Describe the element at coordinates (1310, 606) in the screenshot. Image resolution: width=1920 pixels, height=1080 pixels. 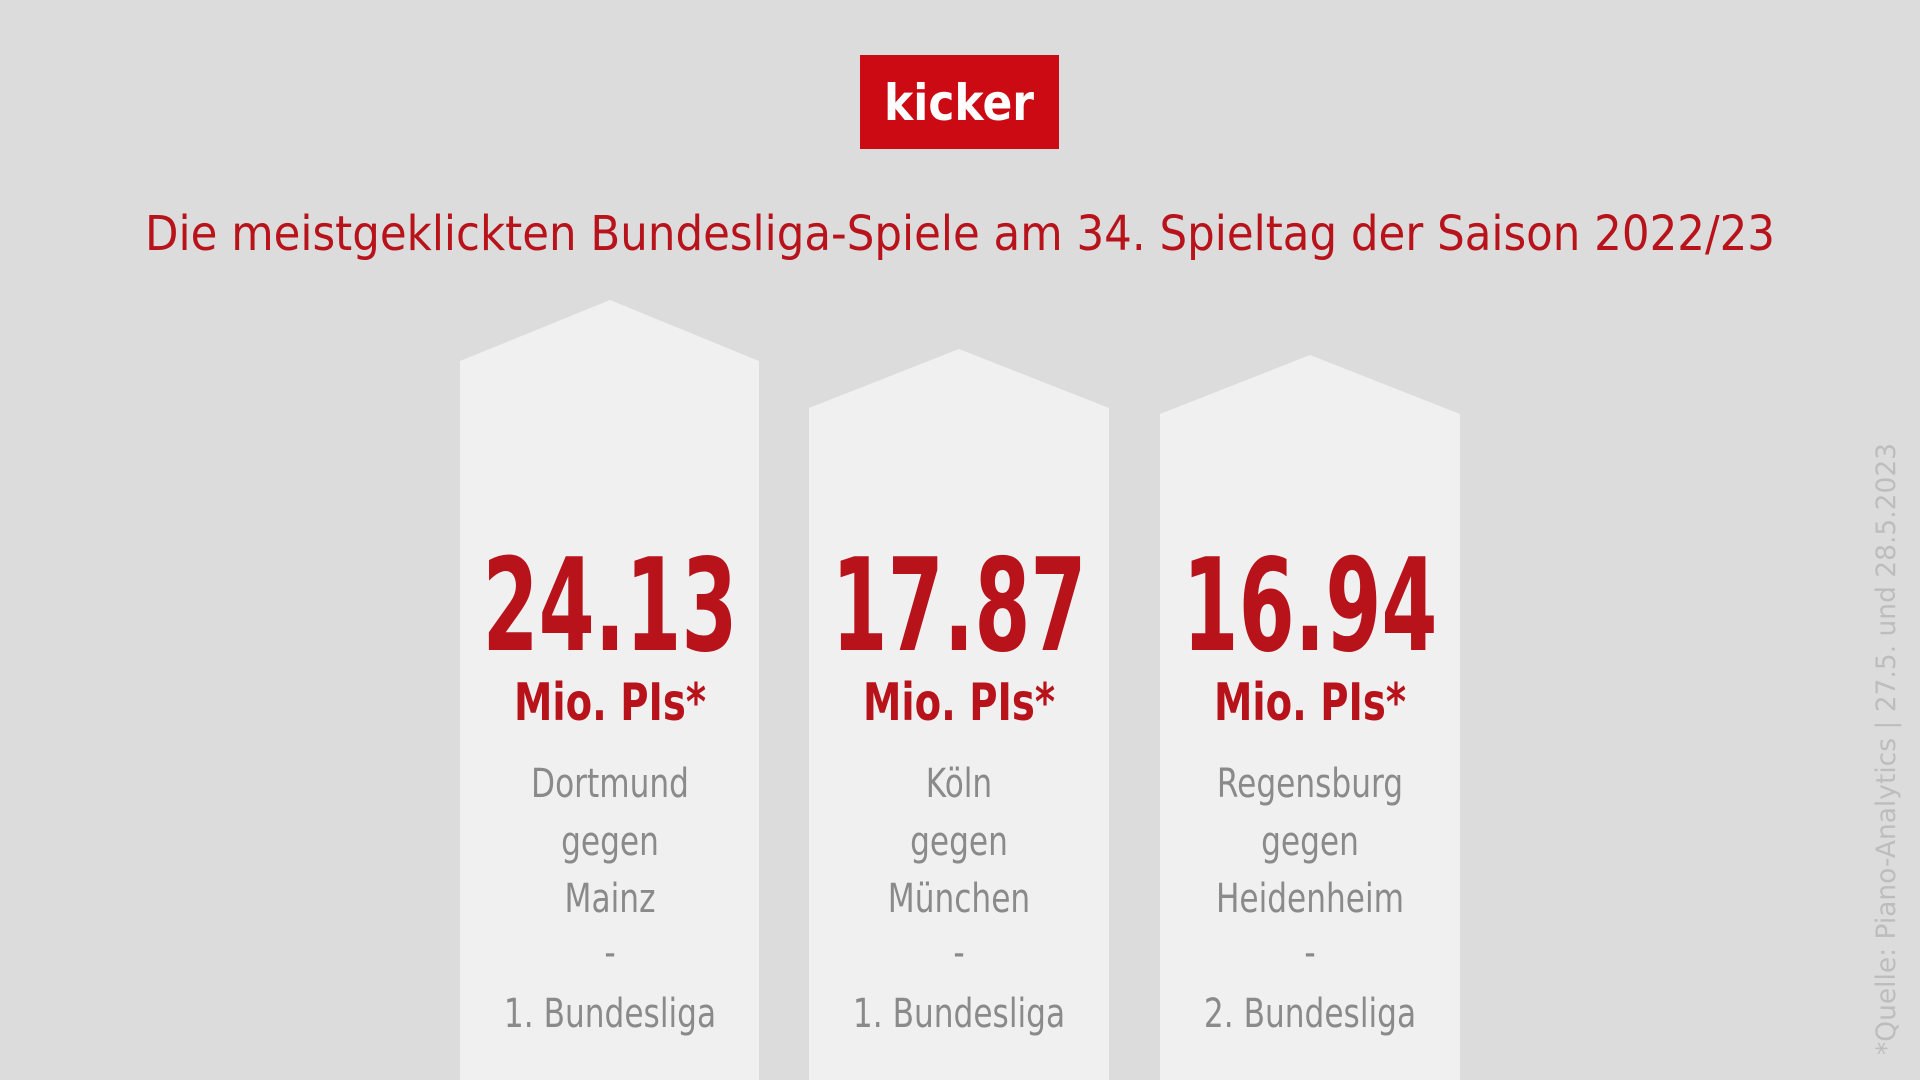
I see `value: 16.94` at that location.